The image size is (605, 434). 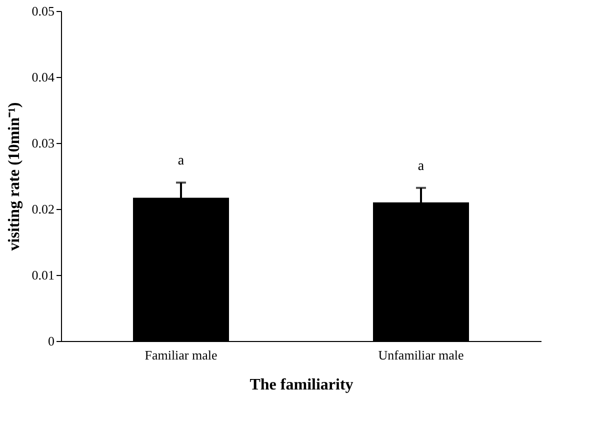 What do you see at coordinates (302, 385) in the screenshot?
I see `x-axis-title: The familiarity` at bounding box center [302, 385].